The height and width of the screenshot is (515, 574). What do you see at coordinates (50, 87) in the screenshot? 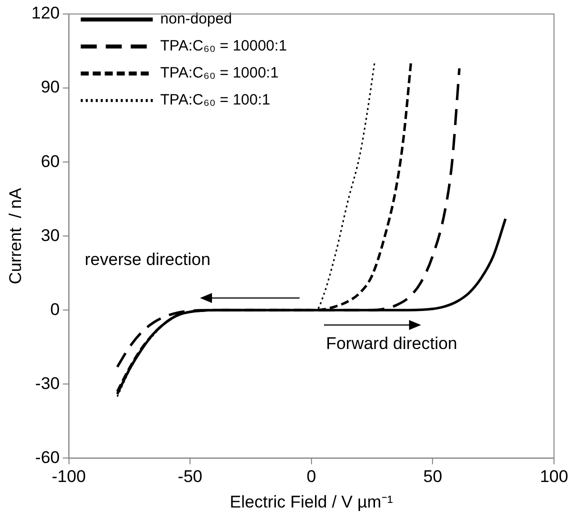
I see `y-tick-label: 90` at bounding box center [50, 87].